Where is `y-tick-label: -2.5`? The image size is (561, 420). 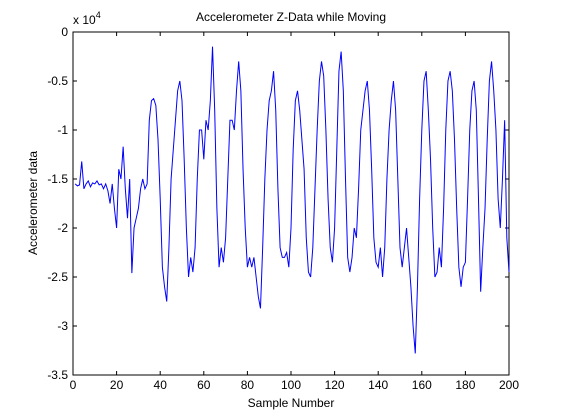
y-tick-label: -2.5 is located at coordinates (57, 277).